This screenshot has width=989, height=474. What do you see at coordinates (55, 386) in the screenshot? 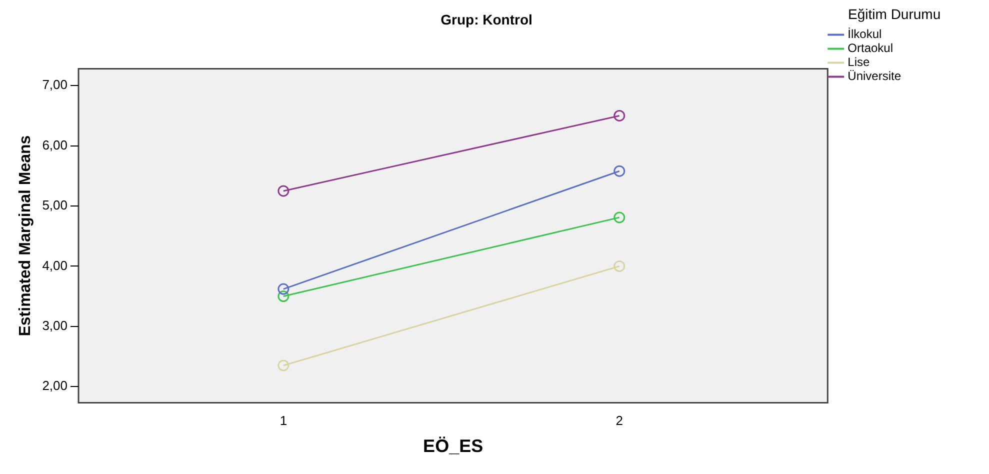
I see `y-tick-label: 2,00` at bounding box center [55, 386].